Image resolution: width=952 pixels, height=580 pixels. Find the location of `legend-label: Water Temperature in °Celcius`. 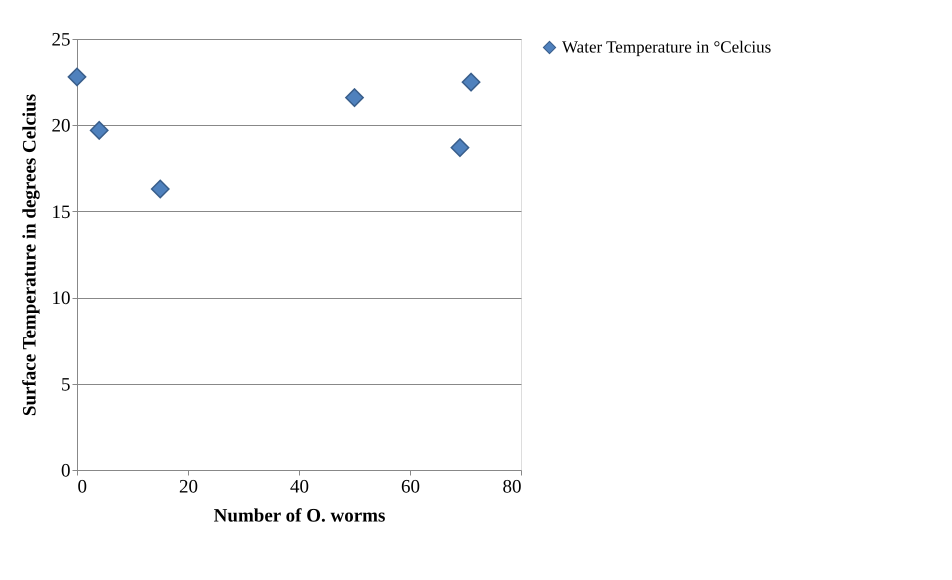

legend-label: Water Temperature in °Celcius is located at coordinates (667, 47).